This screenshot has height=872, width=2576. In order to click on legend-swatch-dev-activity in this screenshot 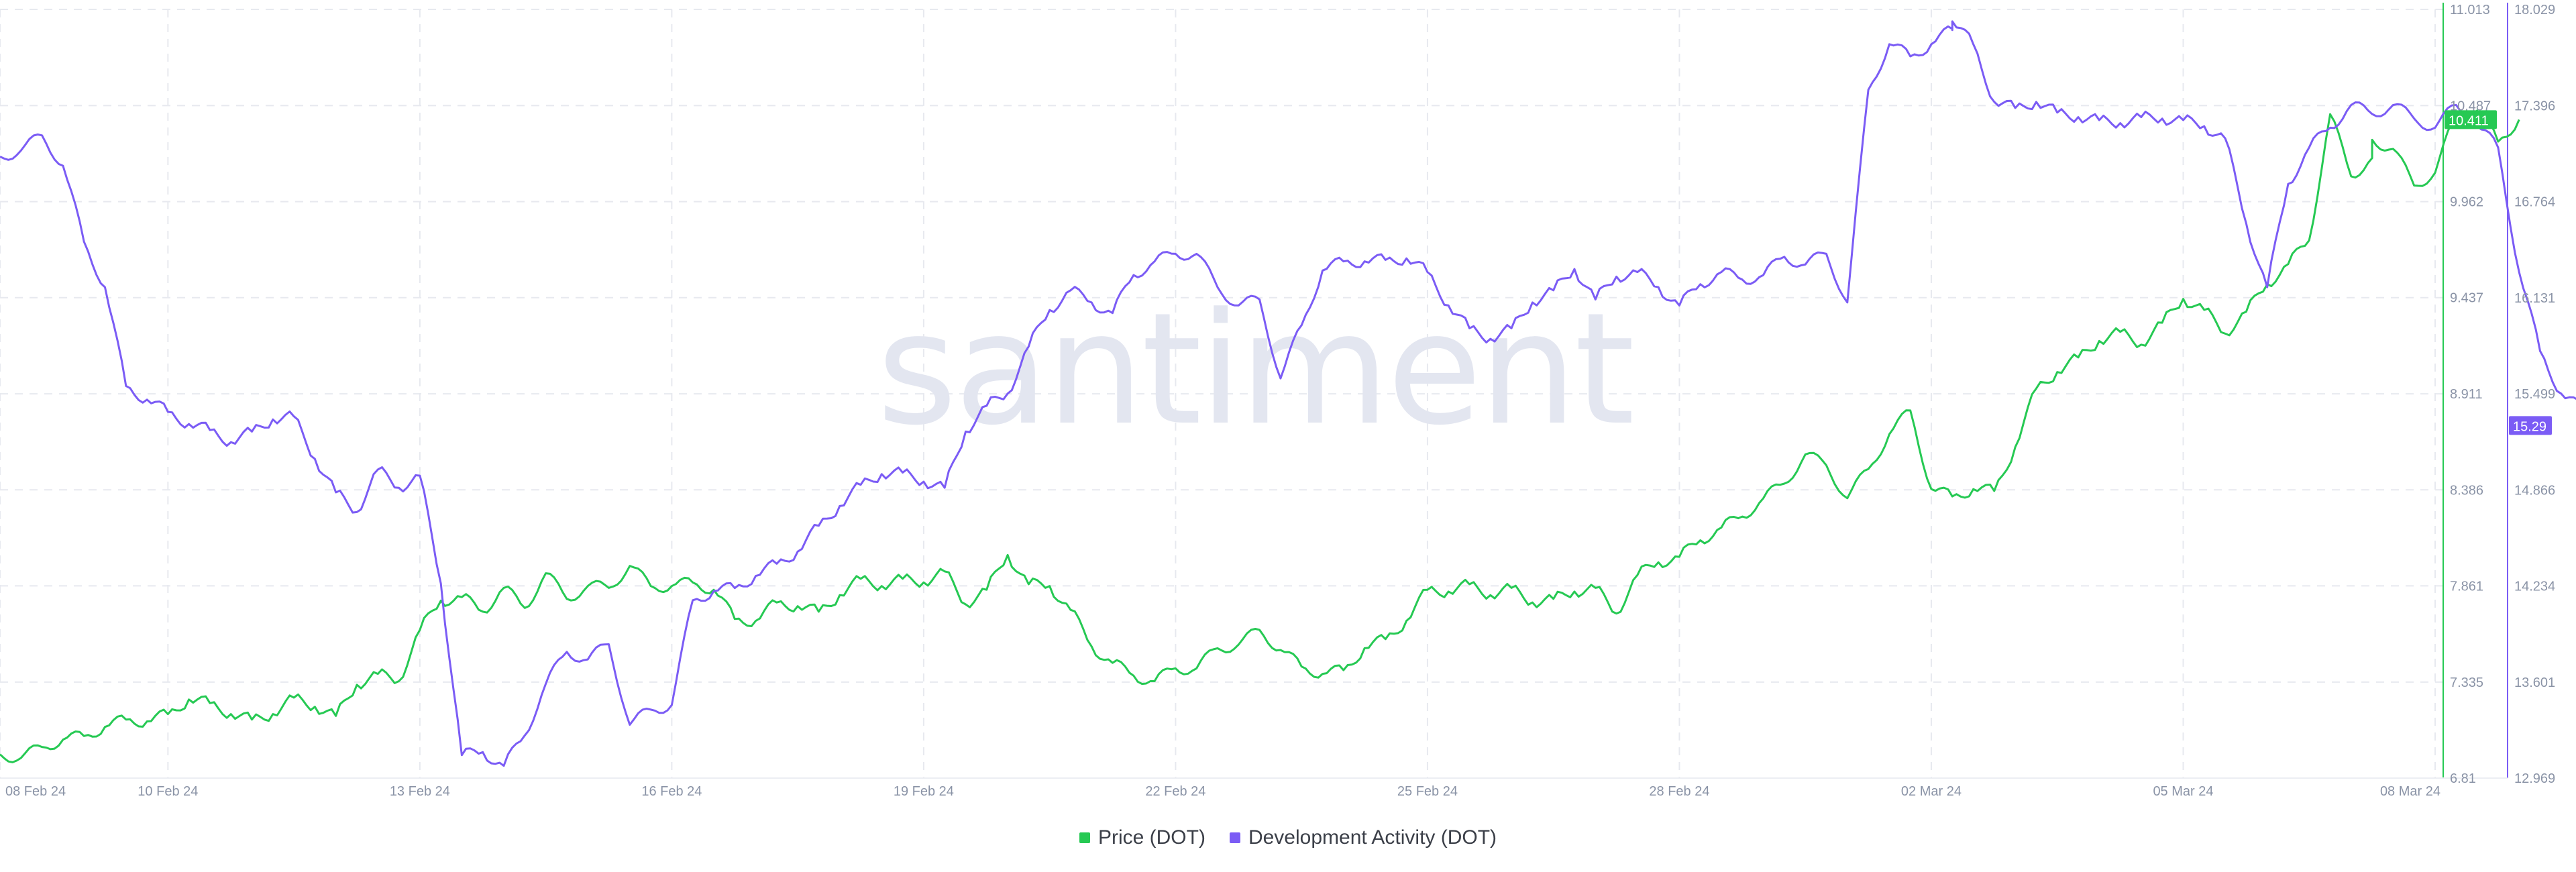, I will do `click(1234, 837)`.